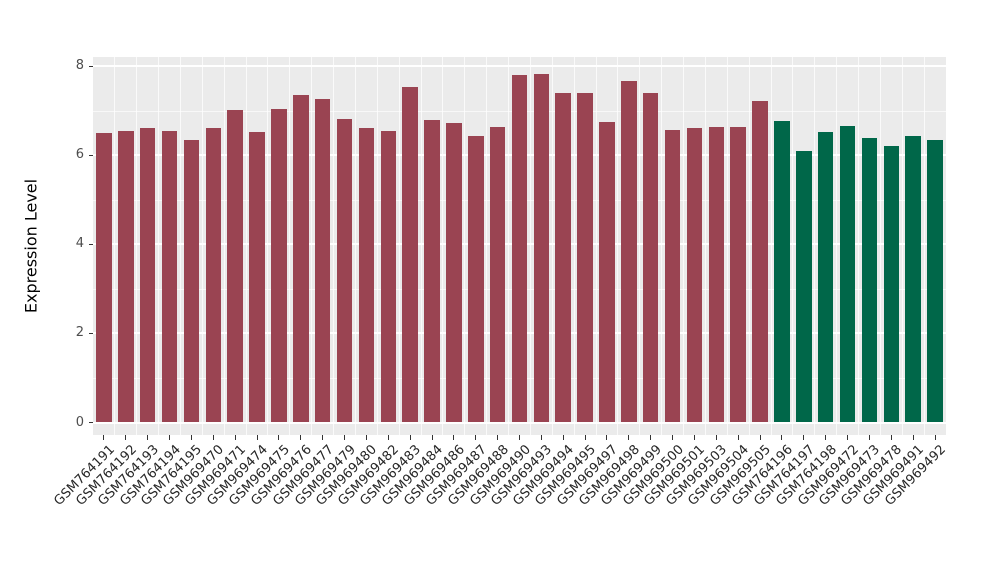  I want to click on y-axis-tick-label: 8, so click(79, 66).